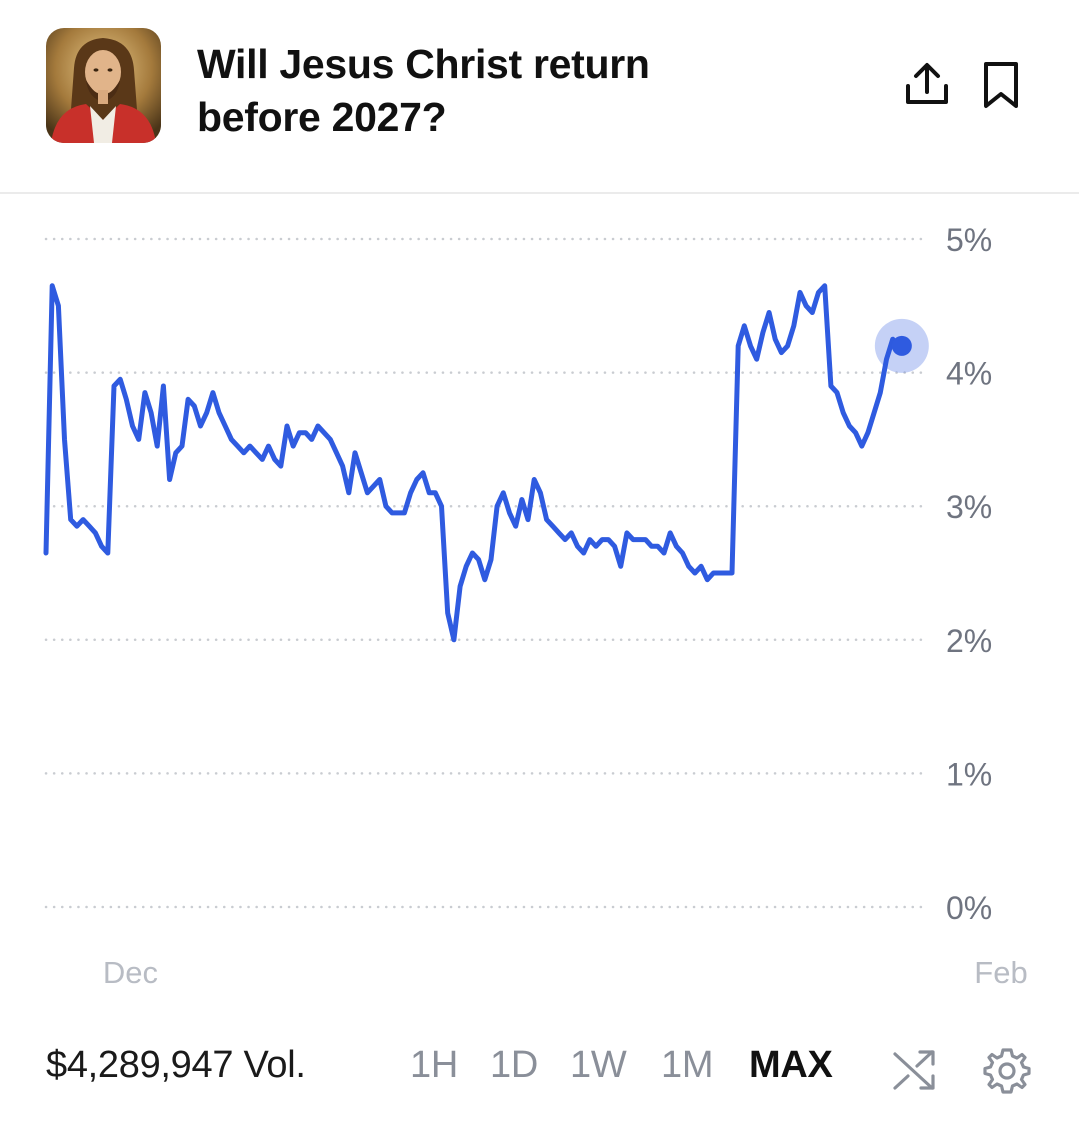 Image resolution: width=1079 pixels, height=1124 pixels. I want to click on y-tick-label: 4%, so click(969, 374).